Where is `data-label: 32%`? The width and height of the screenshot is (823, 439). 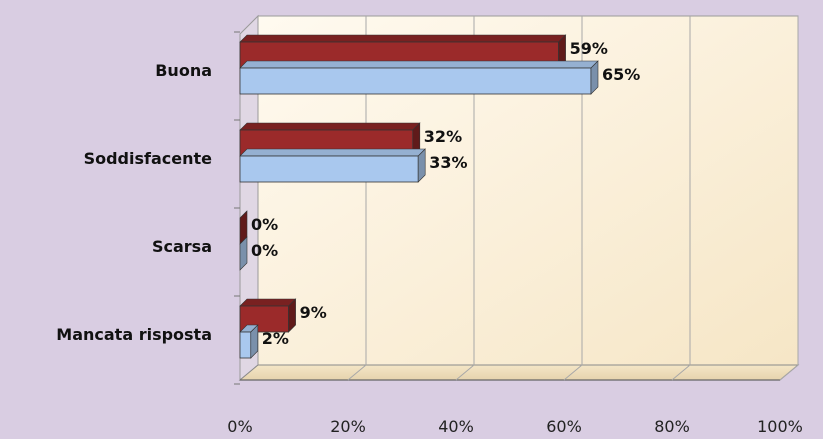
data-label: 32% is located at coordinates (443, 136).